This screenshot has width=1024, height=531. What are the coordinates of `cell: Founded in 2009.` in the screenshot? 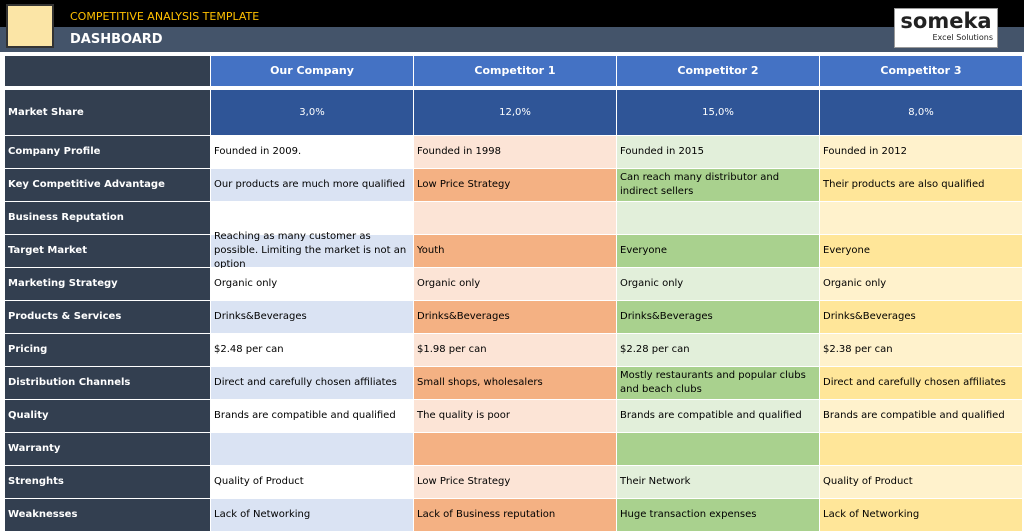 It's located at (312, 152).